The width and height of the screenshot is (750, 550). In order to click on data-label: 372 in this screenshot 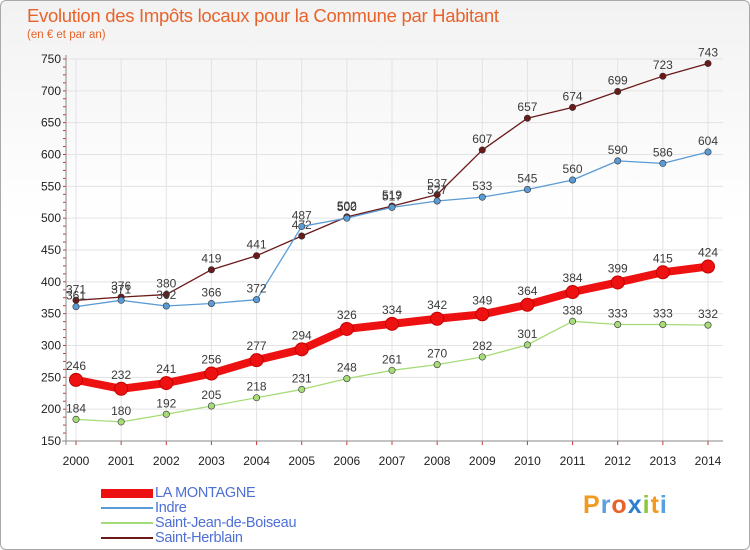, I will do `click(257, 289)`.